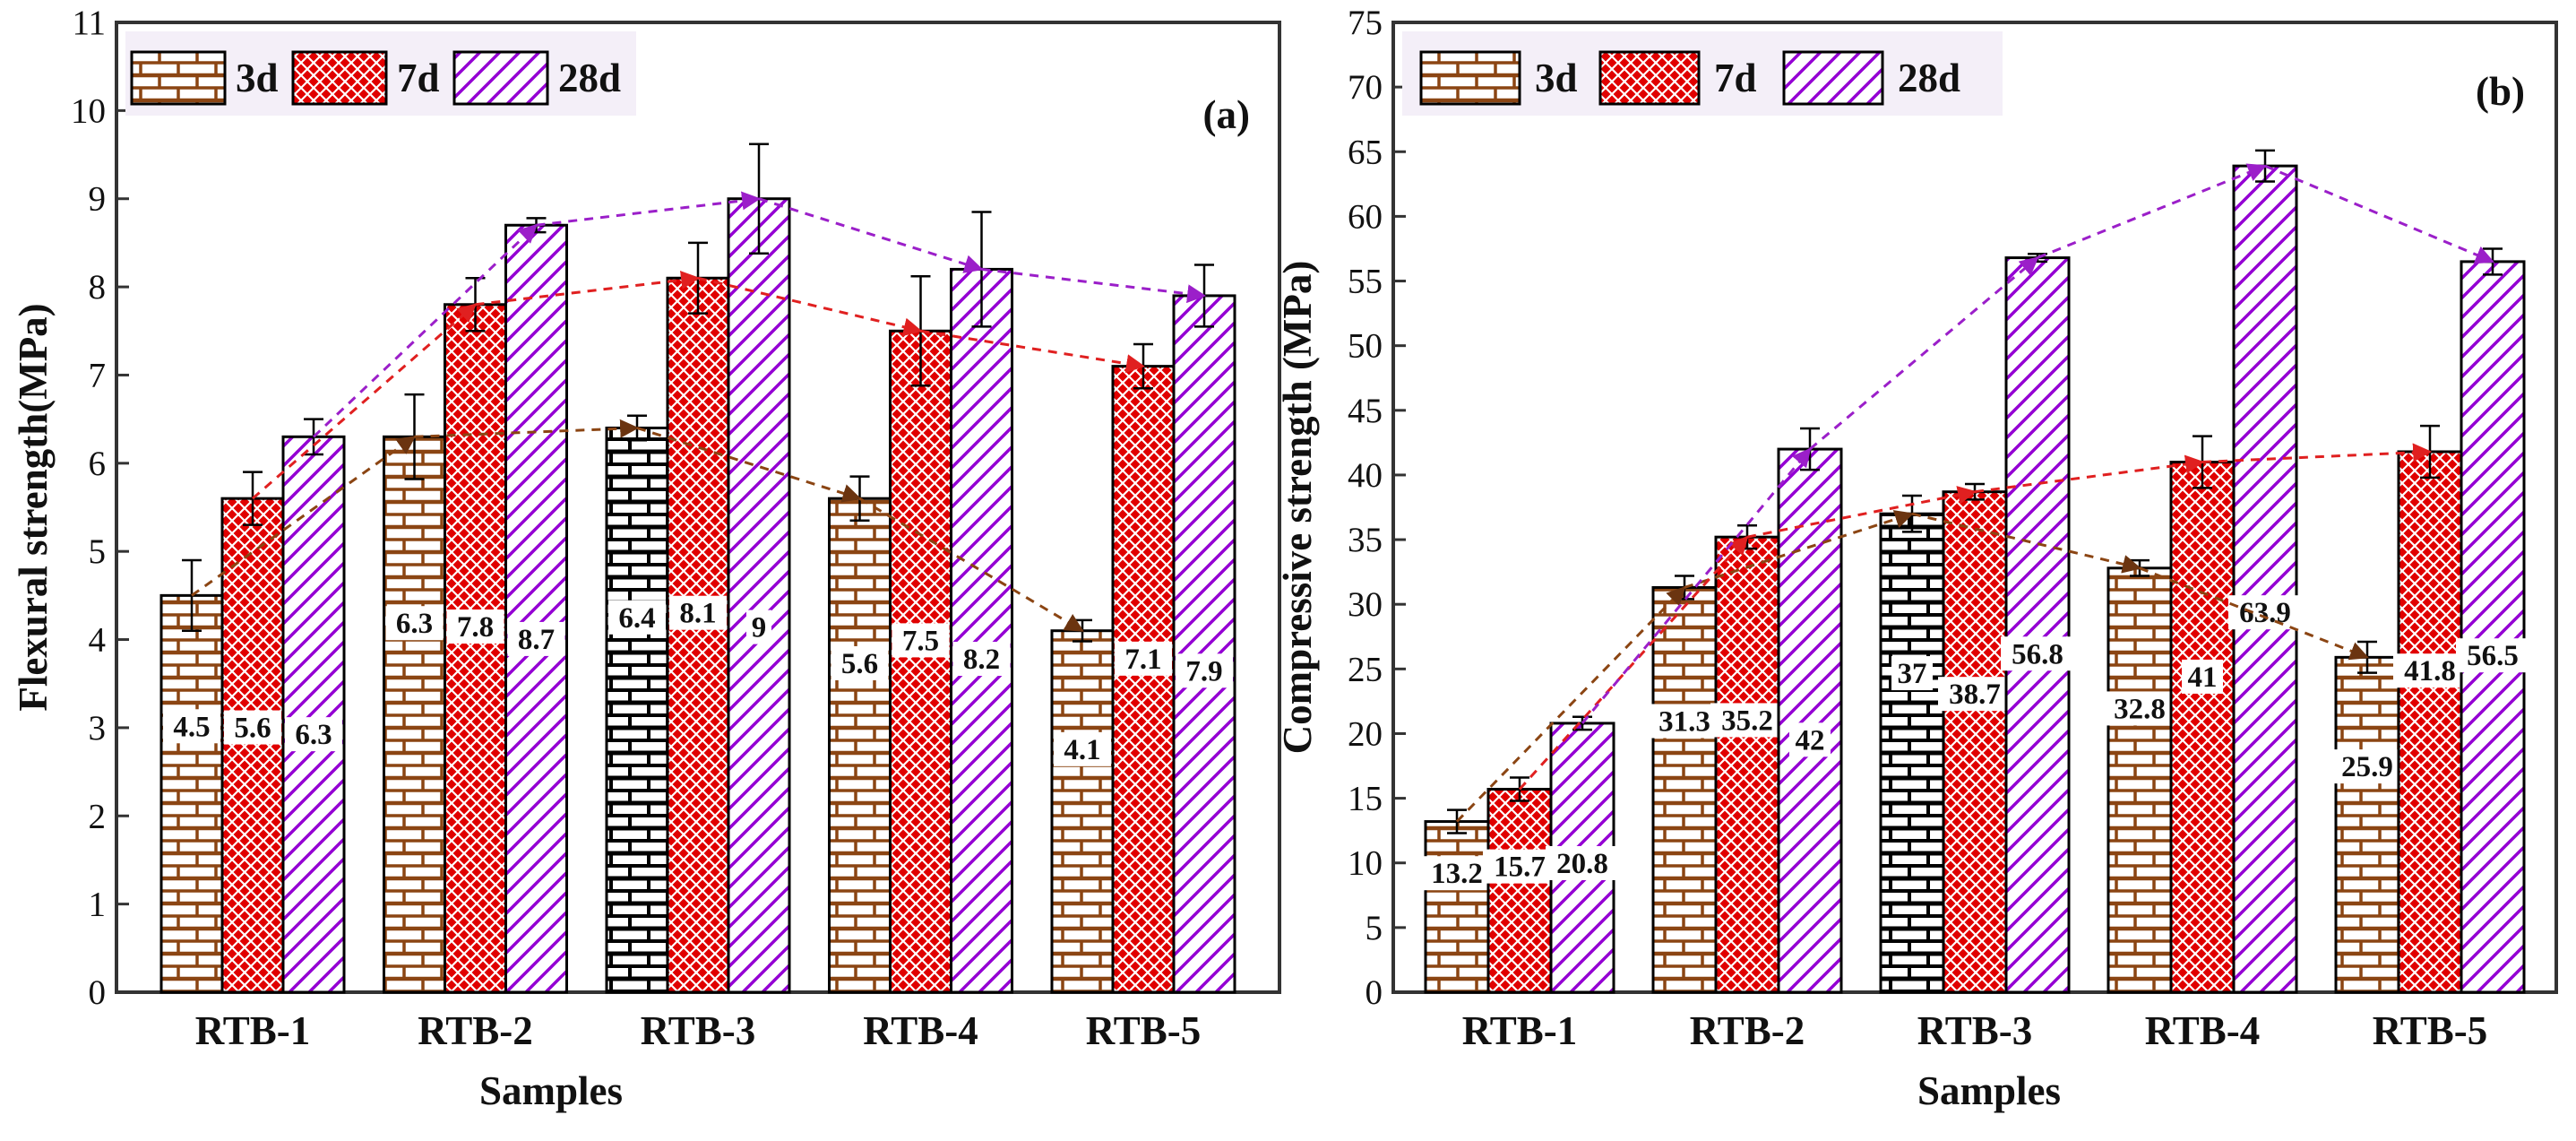 Image resolution: width=2576 pixels, height=1141 pixels. What do you see at coordinates (1748, 1030) in the screenshot?
I see `x-tick-label-rtb-2: RTB-2` at bounding box center [1748, 1030].